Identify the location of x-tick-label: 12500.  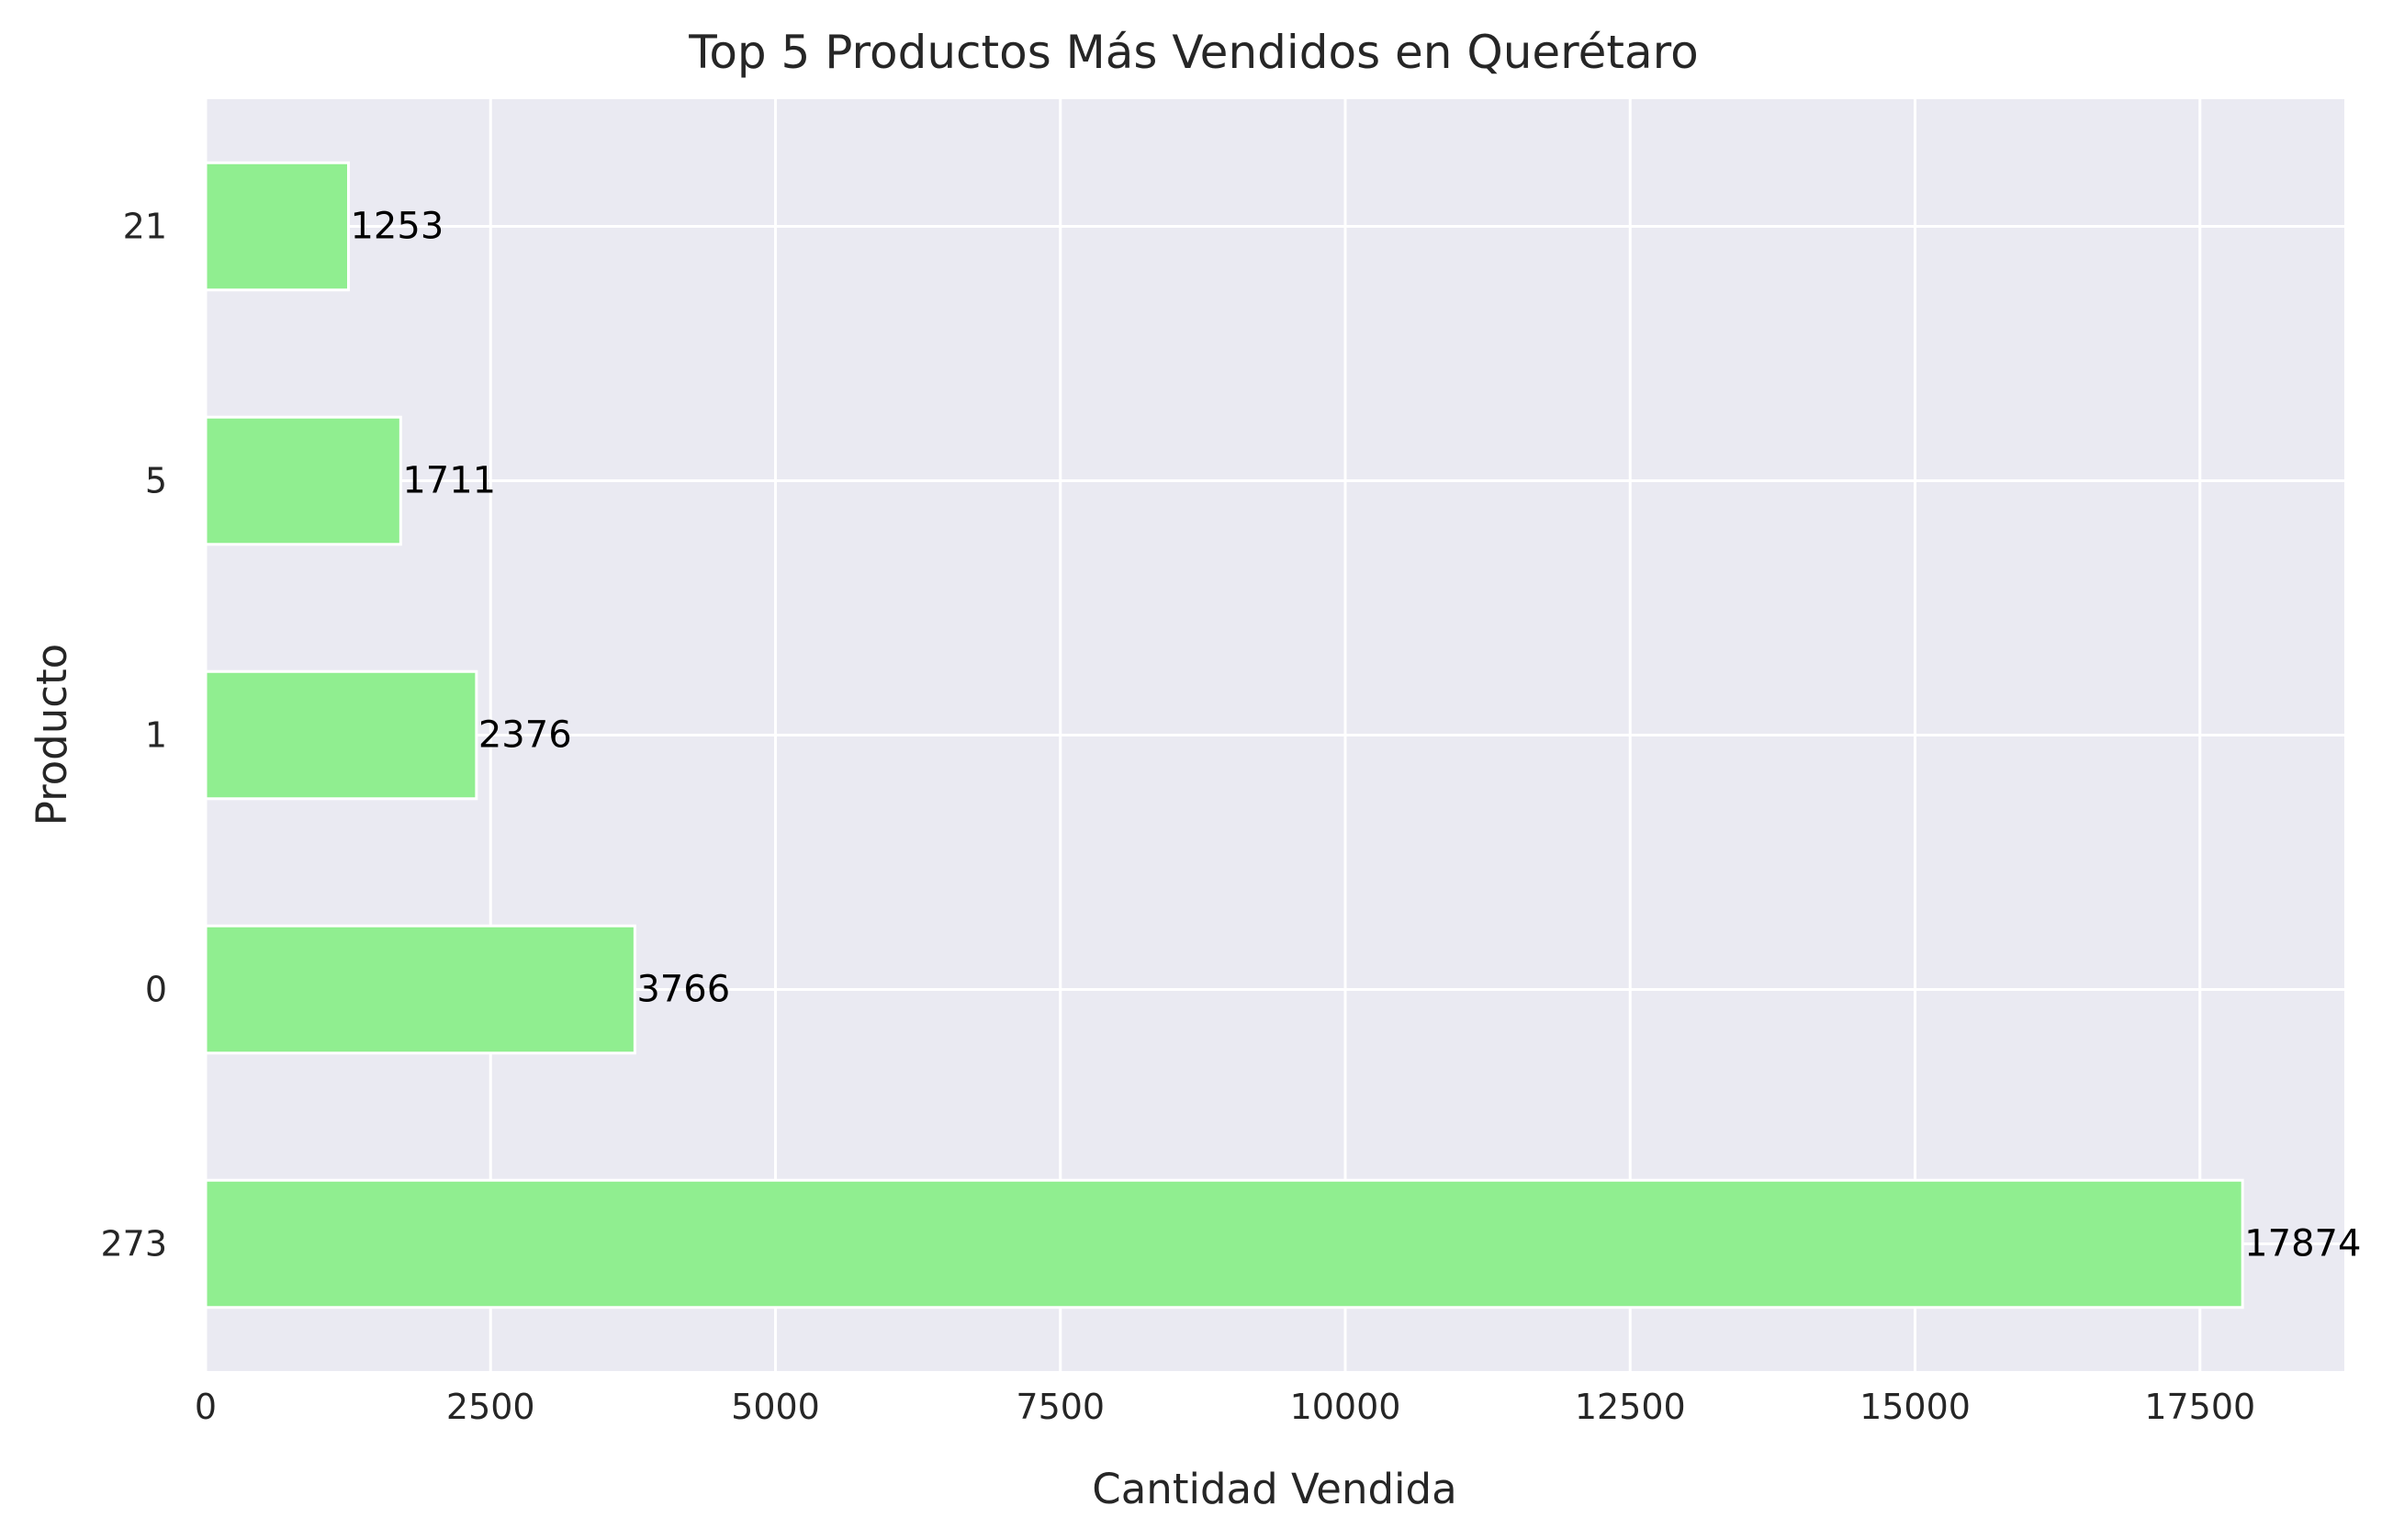
(1630, 1407).